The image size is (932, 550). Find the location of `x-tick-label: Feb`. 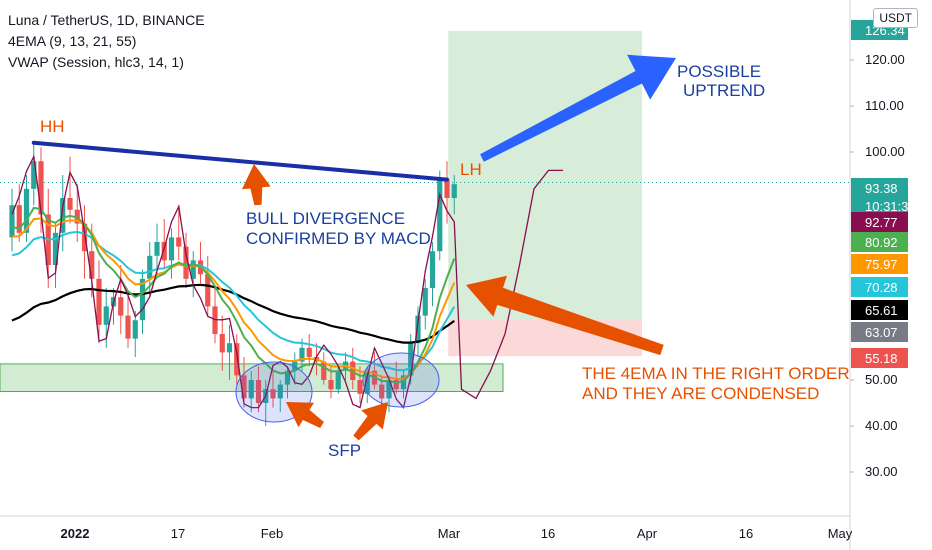

x-tick-label: Feb is located at coordinates (272, 533).